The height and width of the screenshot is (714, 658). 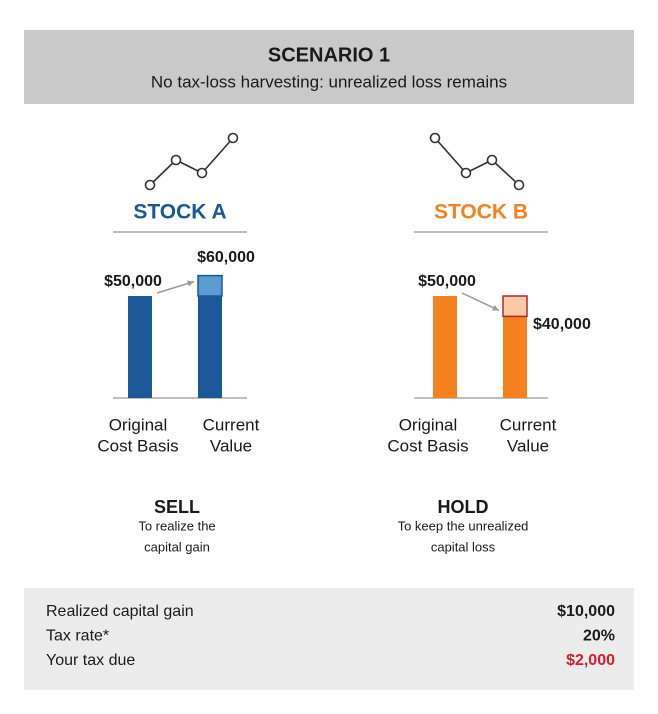 What do you see at coordinates (191, 161) in the screenshot?
I see `sparkline-a` at bounding box center [191, 161].